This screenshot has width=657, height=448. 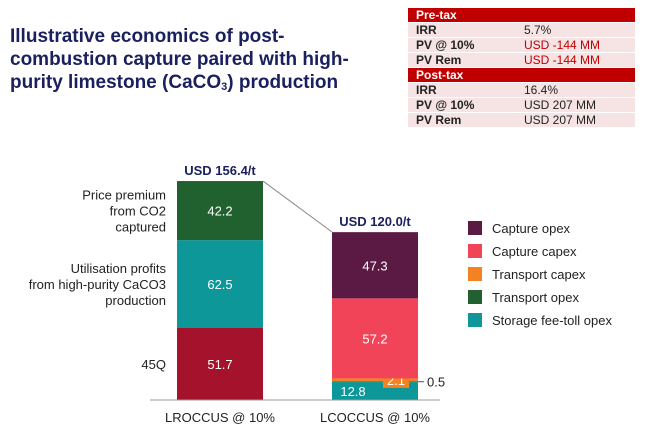 I want to click on posttax-pv-label: PV @ 10%, so click(x=462, y=105).